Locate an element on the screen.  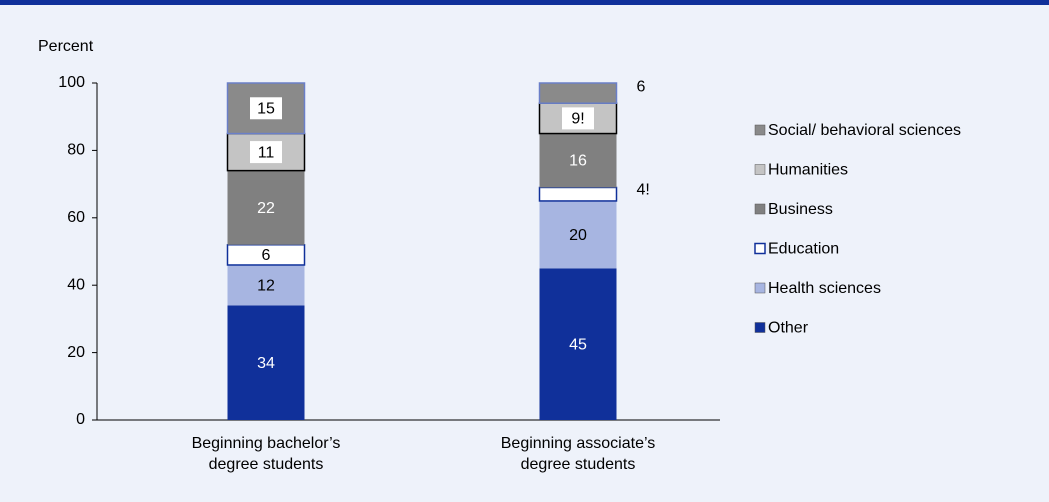
data-label: 9! is located at coordinates (577, 119).